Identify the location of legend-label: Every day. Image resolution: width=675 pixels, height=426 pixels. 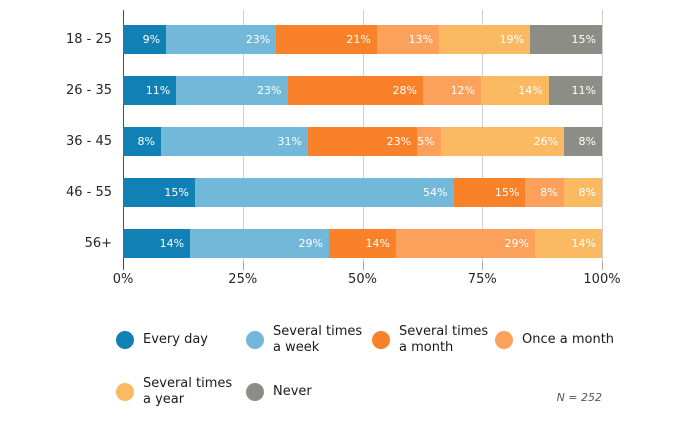
(175, 339).